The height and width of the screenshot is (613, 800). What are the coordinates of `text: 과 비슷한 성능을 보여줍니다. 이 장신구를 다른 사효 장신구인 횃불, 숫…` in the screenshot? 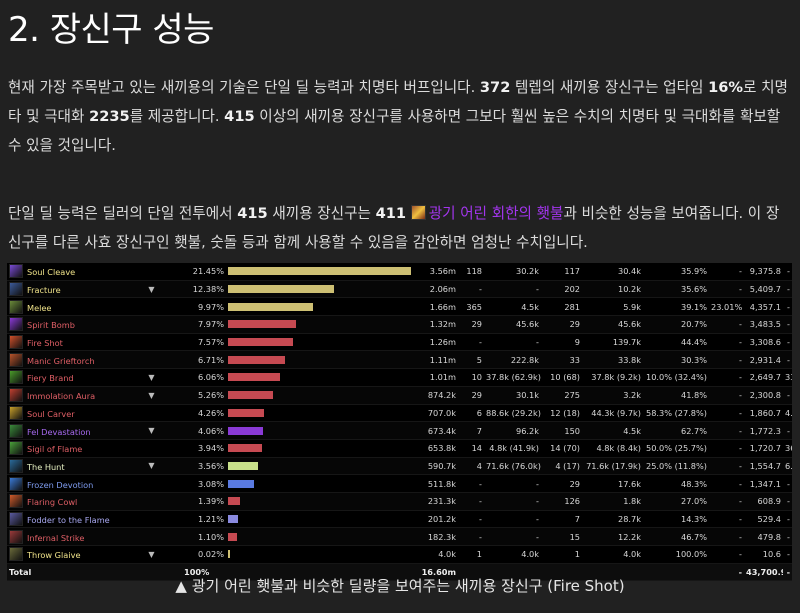 It's located at (394, 228).